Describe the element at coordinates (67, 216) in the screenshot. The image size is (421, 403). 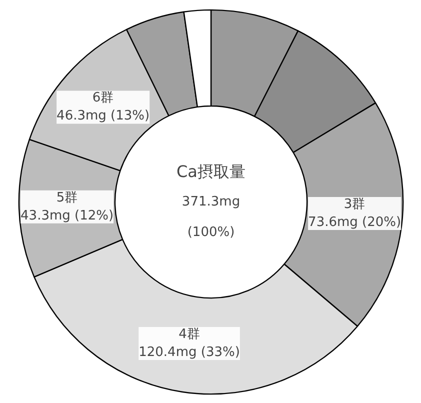
I see `data-label: 43.3mg (12%)` at that location.